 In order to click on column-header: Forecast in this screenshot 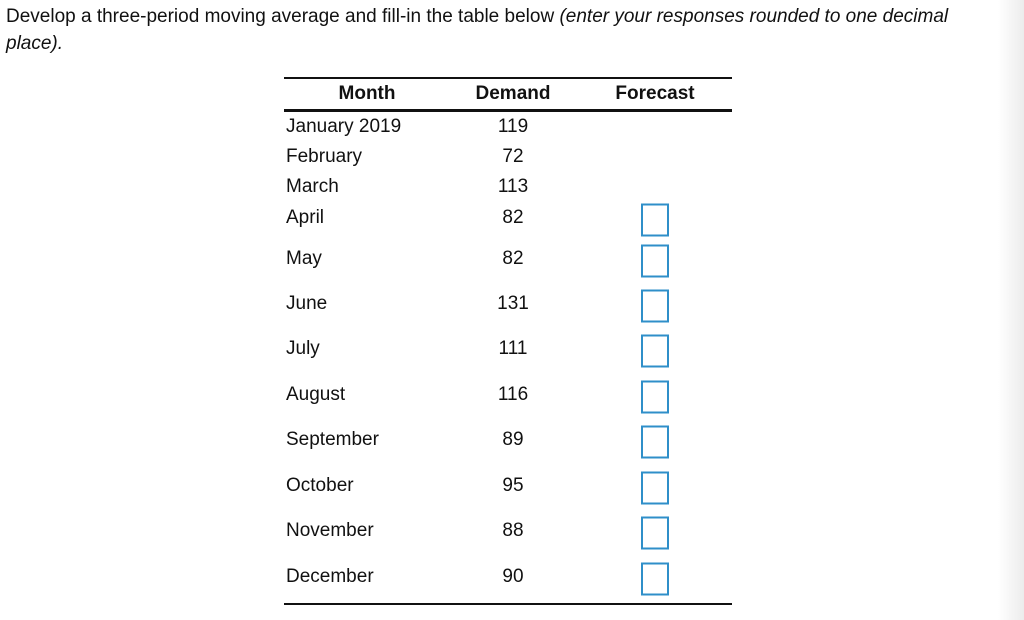, I will do `click(655, 93)`.